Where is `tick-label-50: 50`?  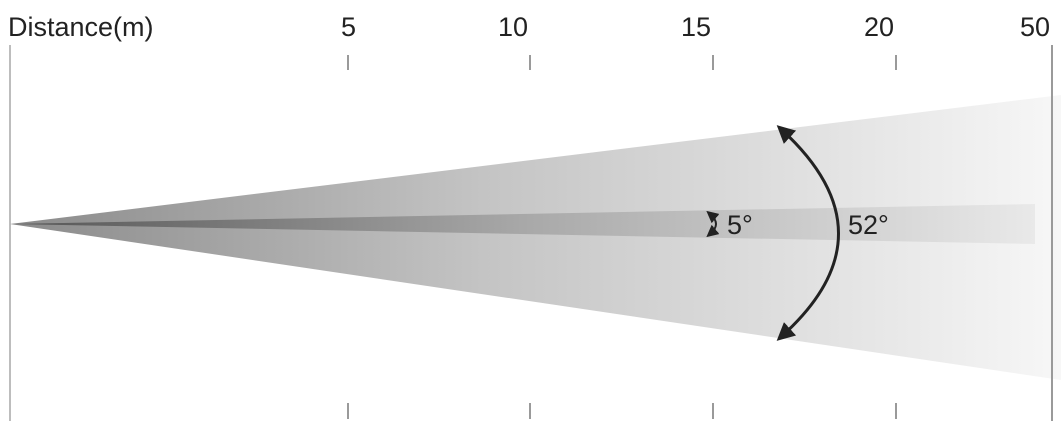
tick-label-50: 50 is located at coordinates (1035, 27).